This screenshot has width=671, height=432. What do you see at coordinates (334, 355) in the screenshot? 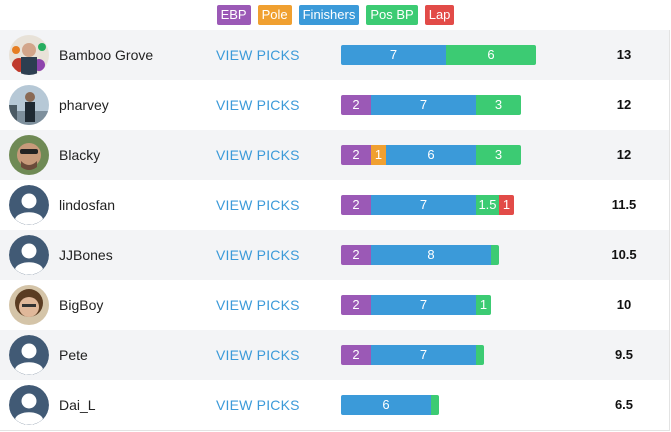
I see `leaderboard-row: Pete VIEW PICKS 2 7 9.5` at bounding box center [334, 355].